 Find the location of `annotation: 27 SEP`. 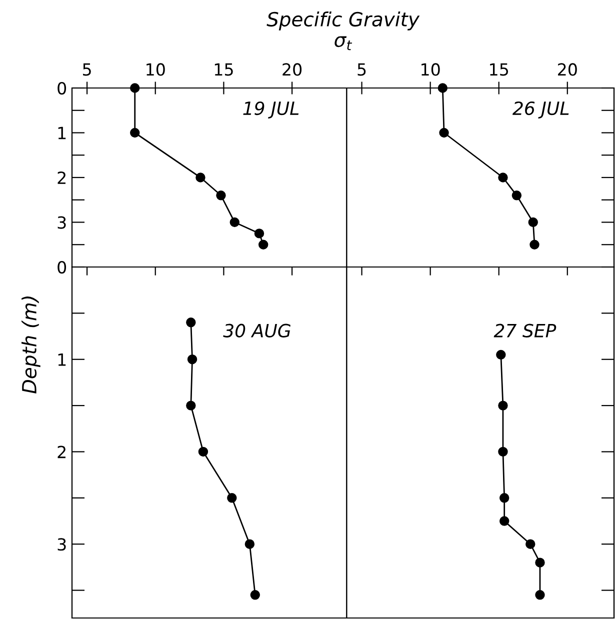

annotation: 27 SEP is located at coordinates (525, 331).